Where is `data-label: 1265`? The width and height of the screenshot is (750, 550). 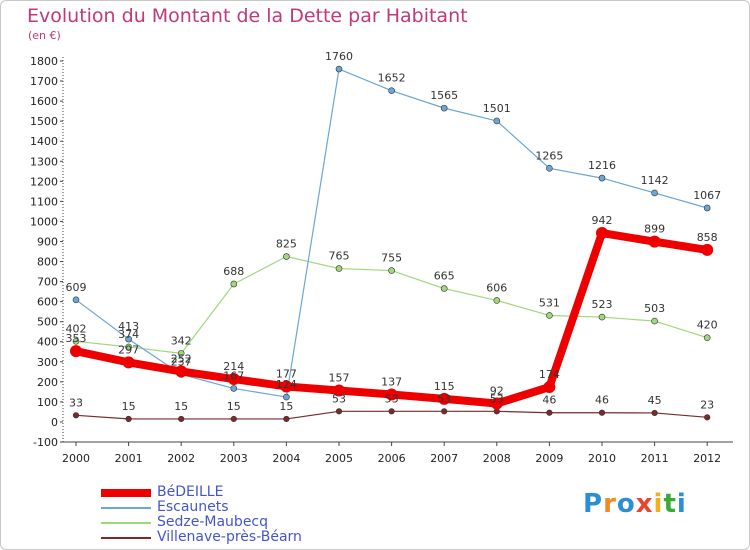 data-label: 1265 is located at coordinates (549, 155).